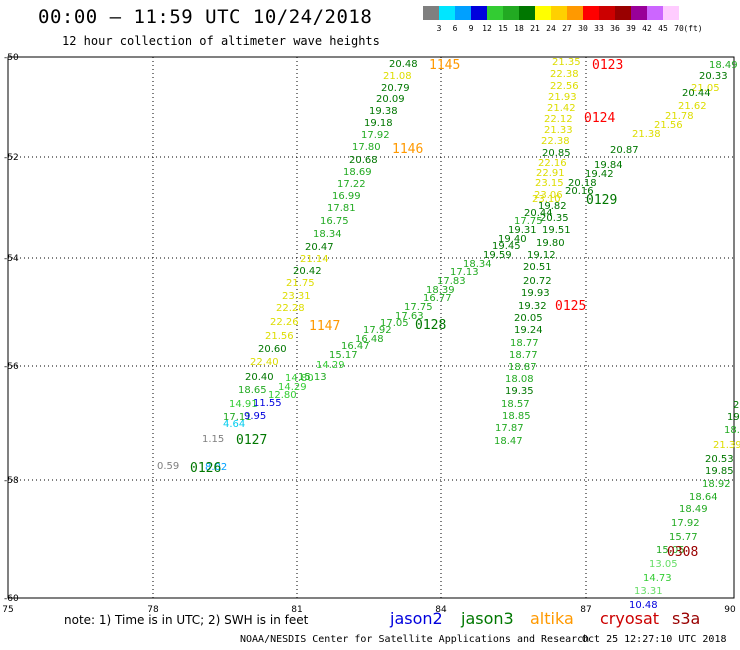 This screenshot has height=650, width=740. I want to click on swh-value-label: 9.95, so click(255, 416).